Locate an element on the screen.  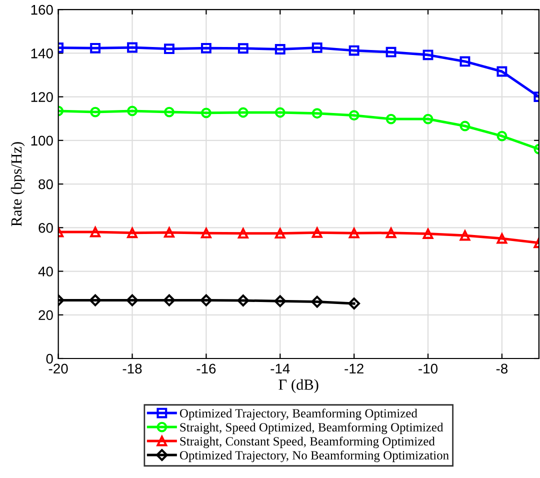
x-tick-label: -16 is located at coordinates (206, 369).